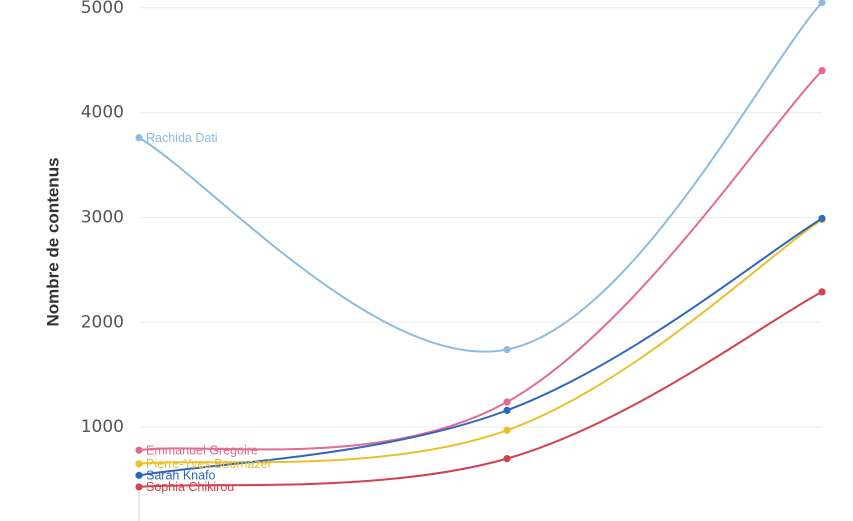 The image size is (853, 521). I want to click on y-tick-label: 4000, so click(102, 113).